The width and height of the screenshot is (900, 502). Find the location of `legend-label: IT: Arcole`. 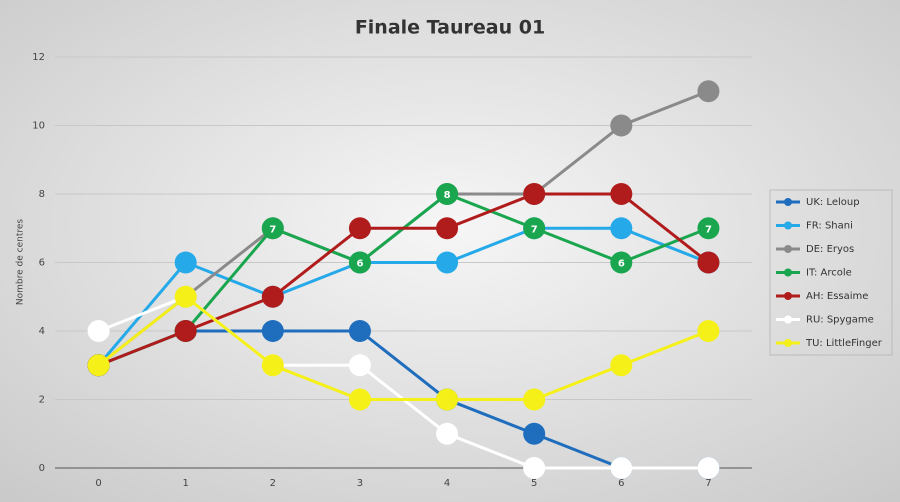

legend-label: IT: Arcole is located at coordinates (829, 273).